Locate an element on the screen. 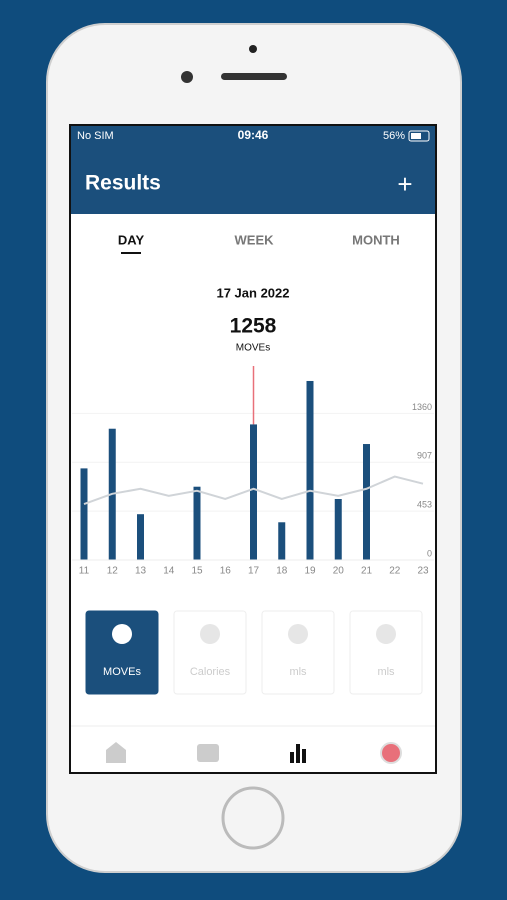  tile-label: MOVEs is located at coordinates (122, 672).